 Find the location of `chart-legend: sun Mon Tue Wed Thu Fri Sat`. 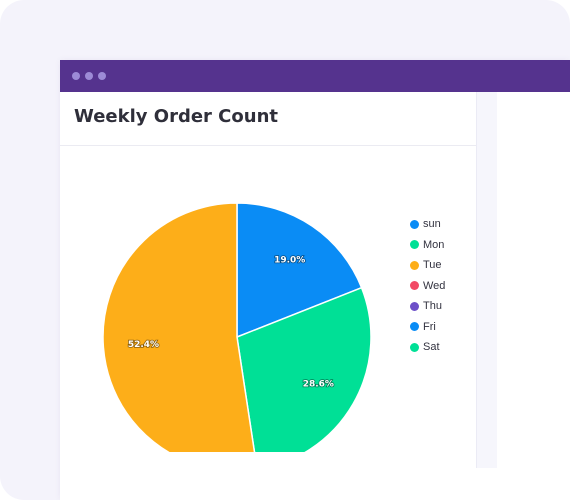

chart-legend: sun Mon Tue Wed Thu Fri Sat is located at coordinates (427, 286).